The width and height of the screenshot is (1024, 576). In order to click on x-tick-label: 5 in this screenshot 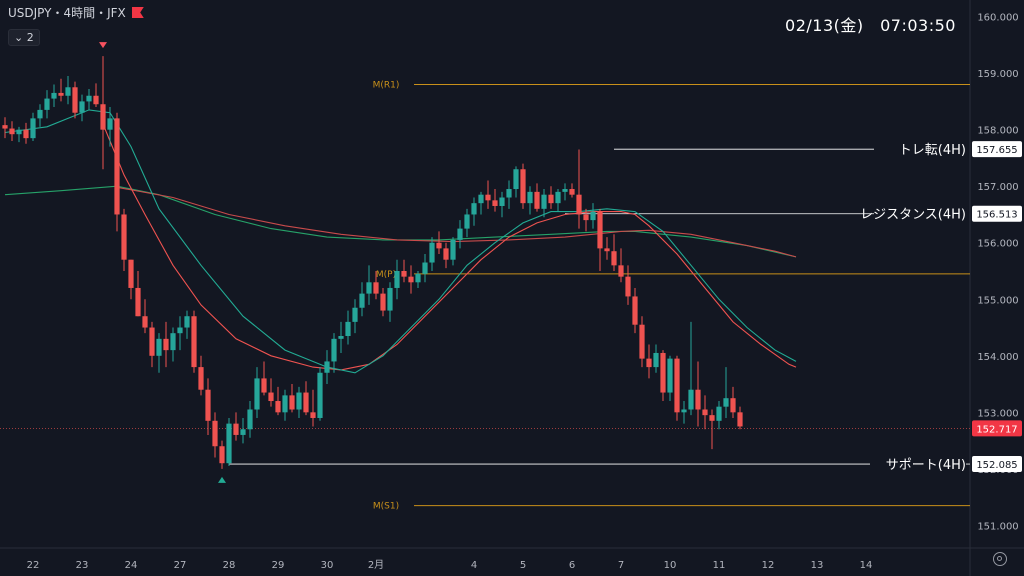, I will do `click(523, 565)`.